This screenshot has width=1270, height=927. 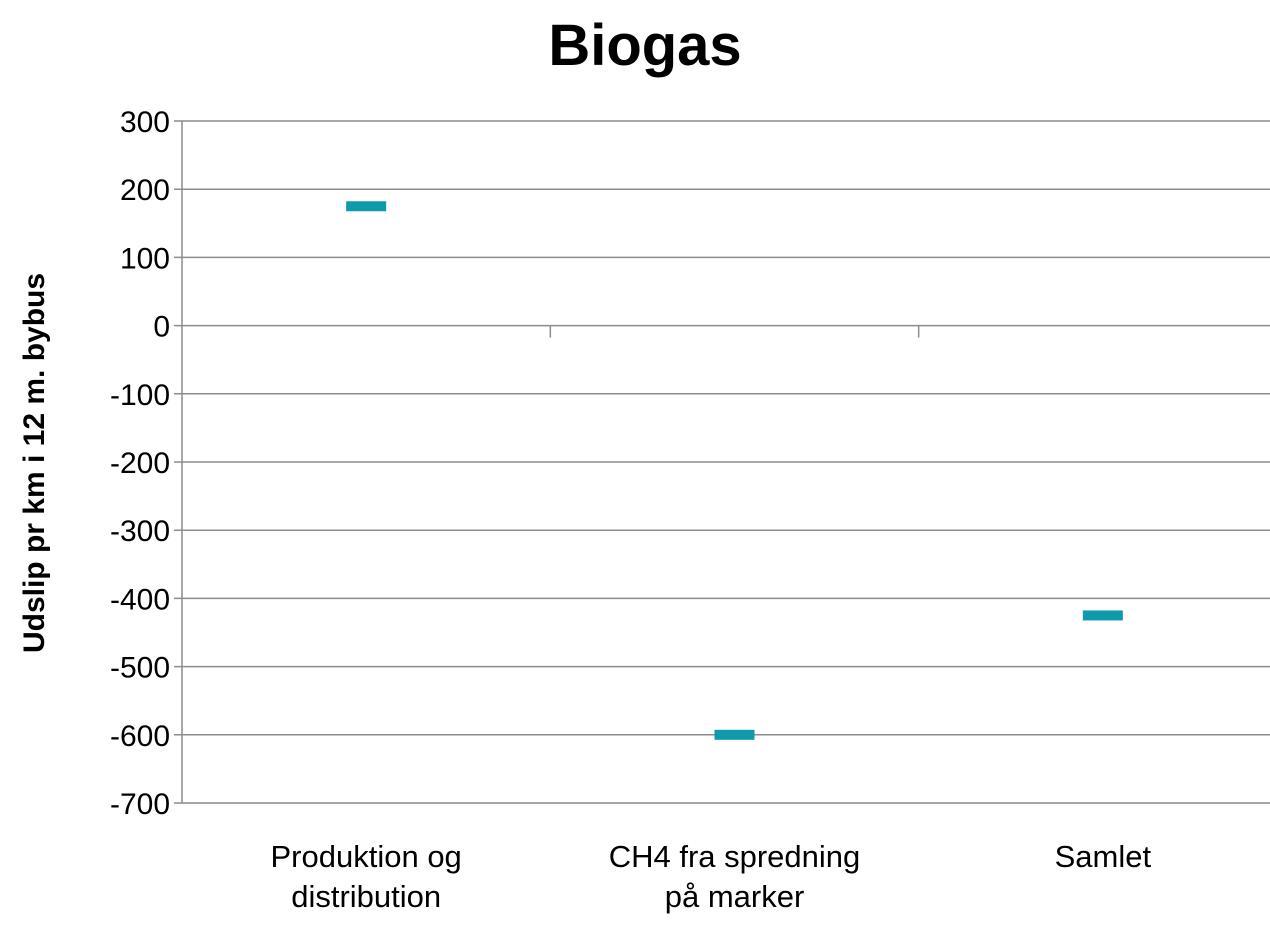 I want to click on y-tick-labels: 300 200 100 0 -100 -200 -300 -400 -500 -600 -700, so click(x=140, y=463).